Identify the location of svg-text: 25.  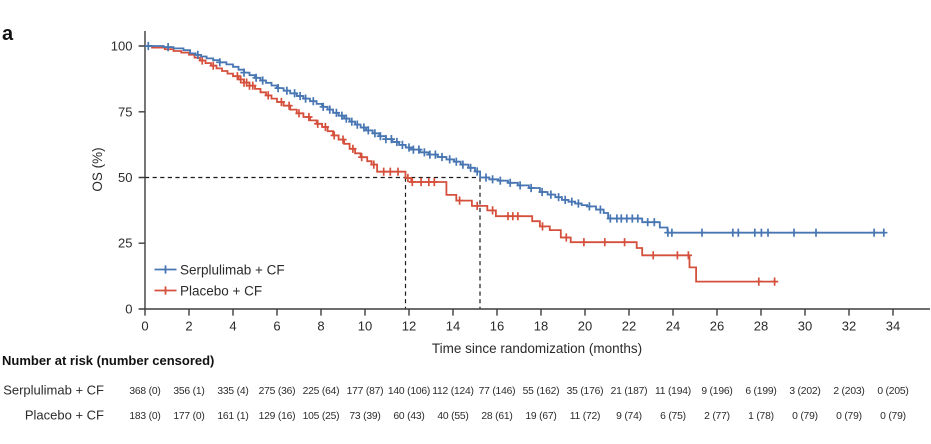
(125, 243).